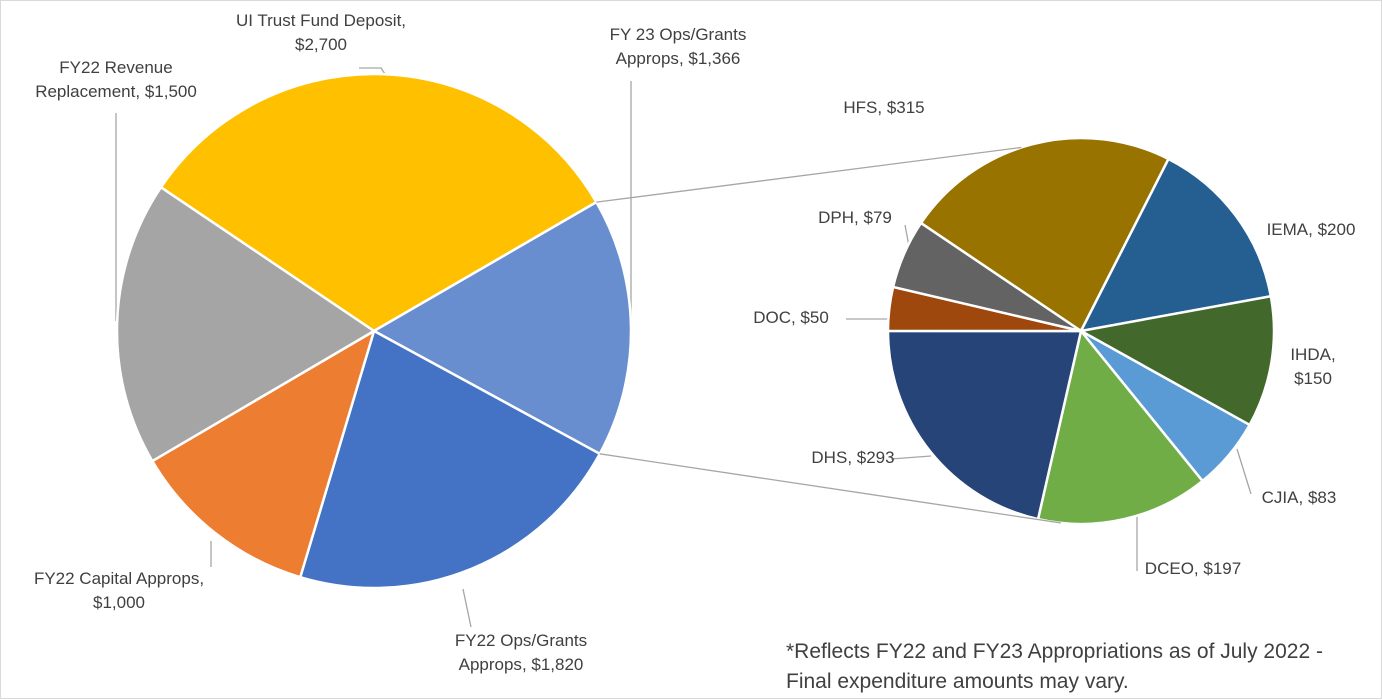 This screenshot has height=700, width=1382. What do you see at coordinates (1313, 378) in the screenshot?
I see `value-label: $150` at bounding box center [1313, 378].